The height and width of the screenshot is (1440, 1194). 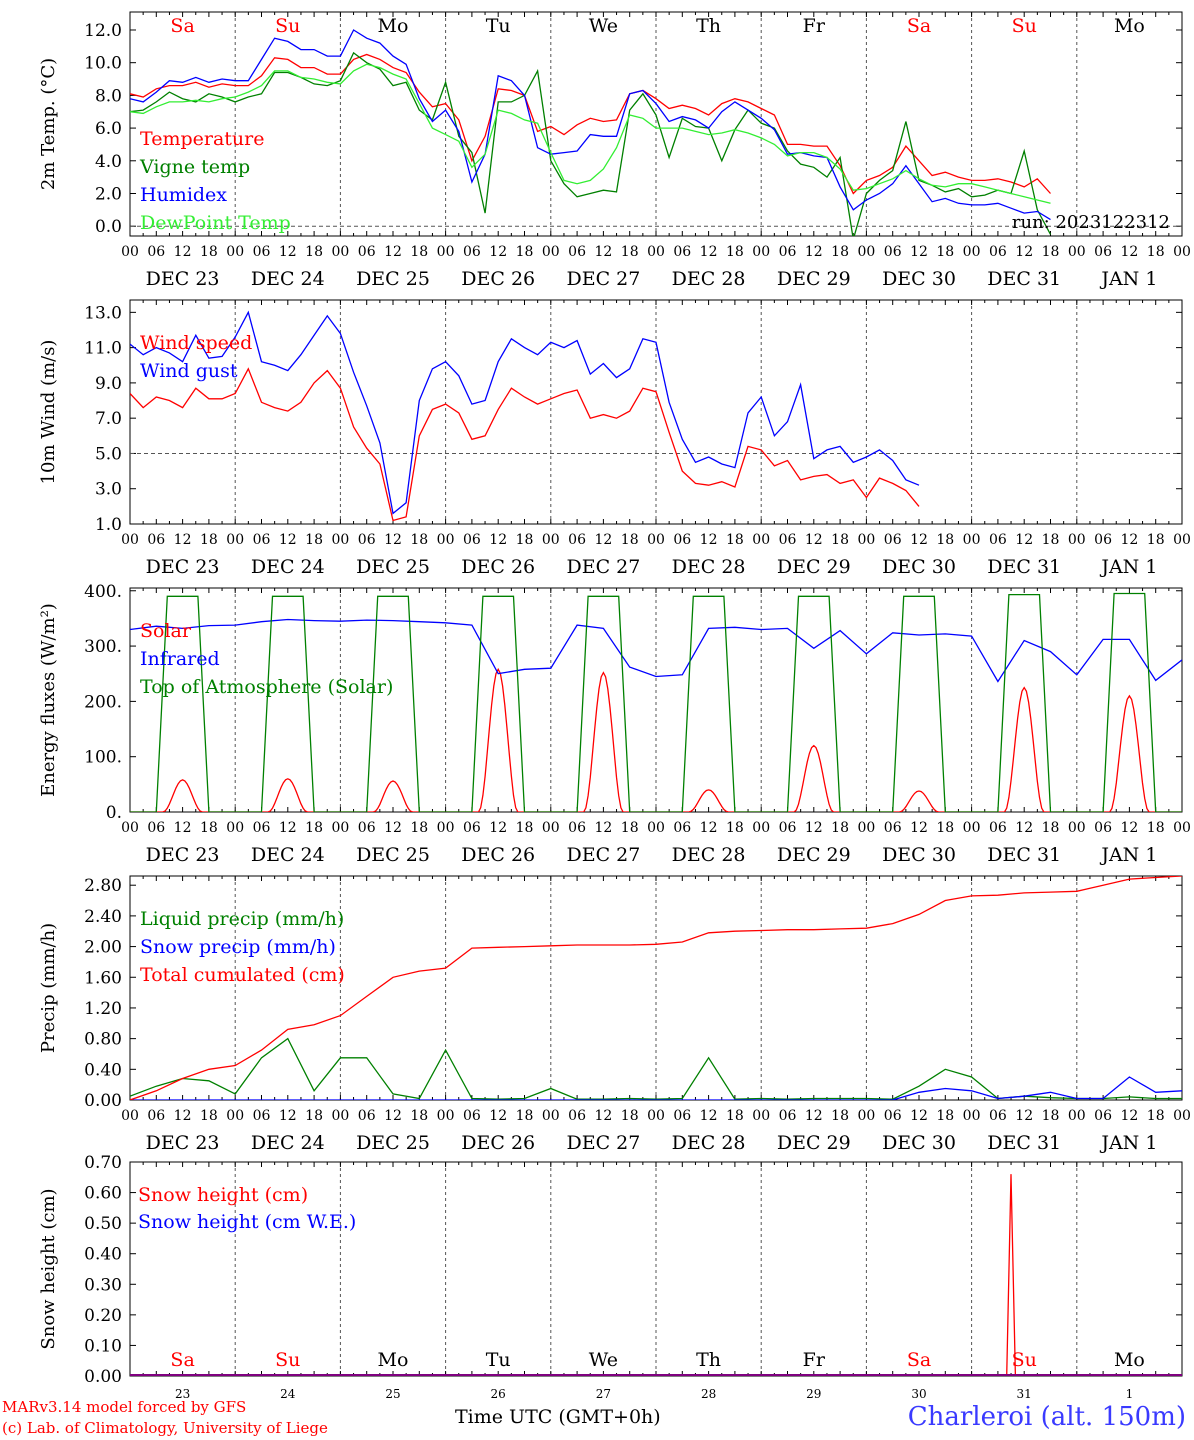 What do you see at coordinates (108, 162) in the screenshot?
I see `y-tick-label: 4.0` at bounding box center [108, 162].